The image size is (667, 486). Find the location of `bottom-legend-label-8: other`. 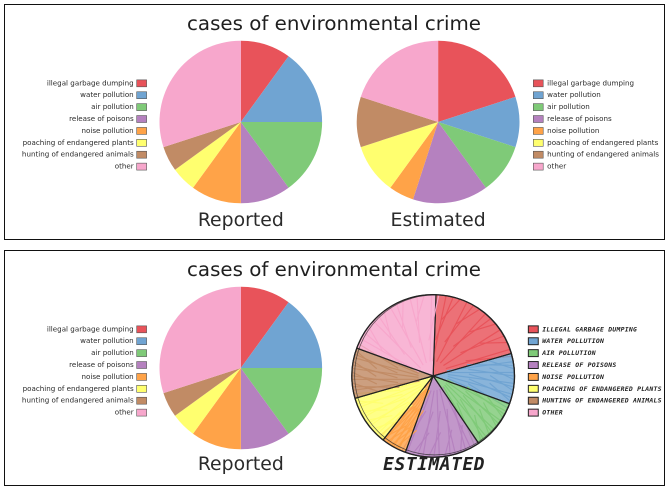

bottom-legend-label-8: other is located at coordinates (124, 412).